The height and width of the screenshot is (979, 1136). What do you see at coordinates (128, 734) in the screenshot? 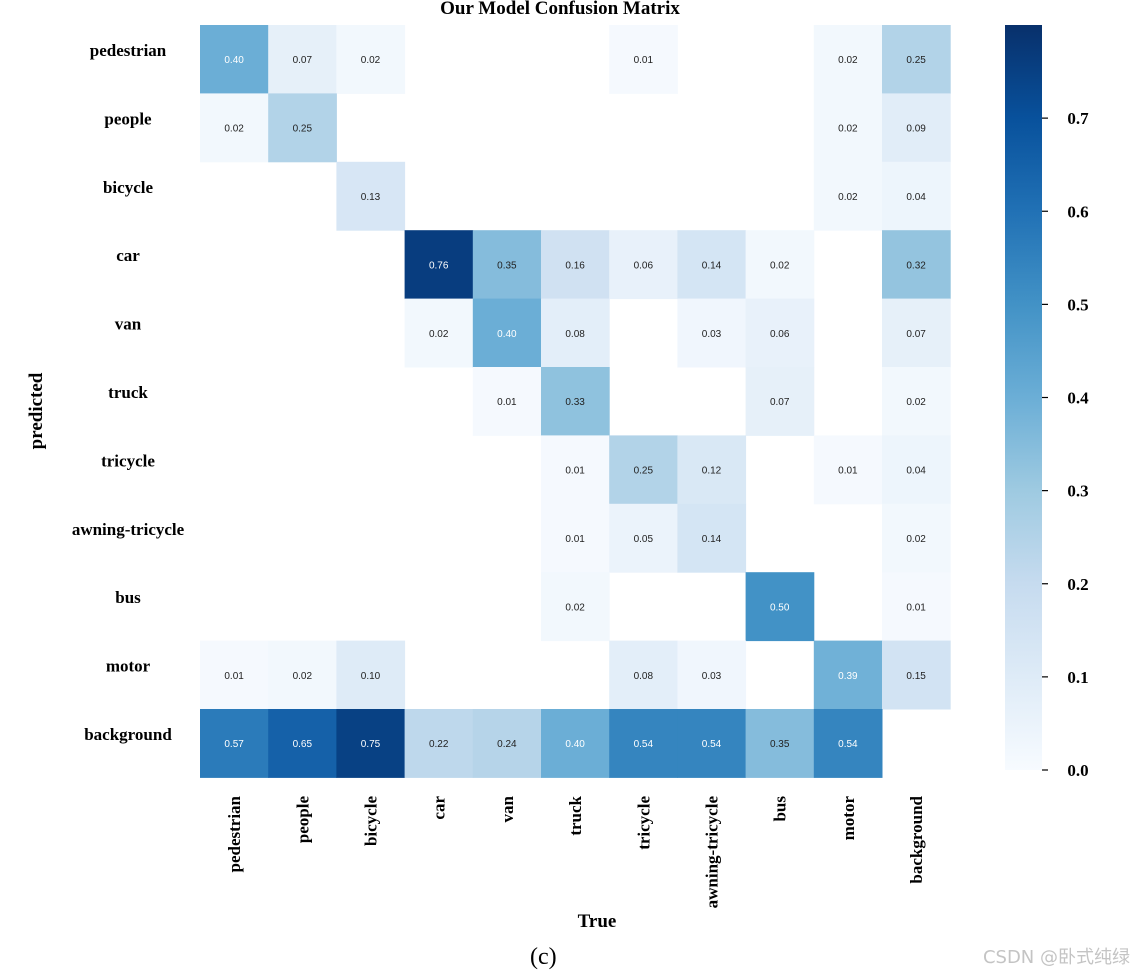
I see `y-tick-label: background` at bounding box center [128, 734].